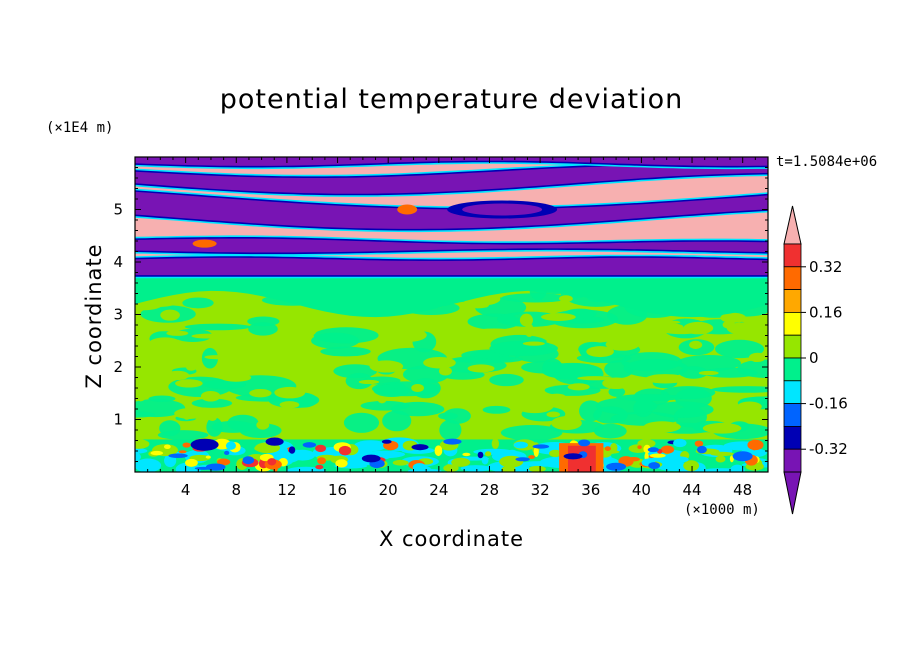 This screenshot has width=904, height=654. Describe the element at coordinates (641, 490) in the screenshot. I see `x-tick-label: 40` at that location.